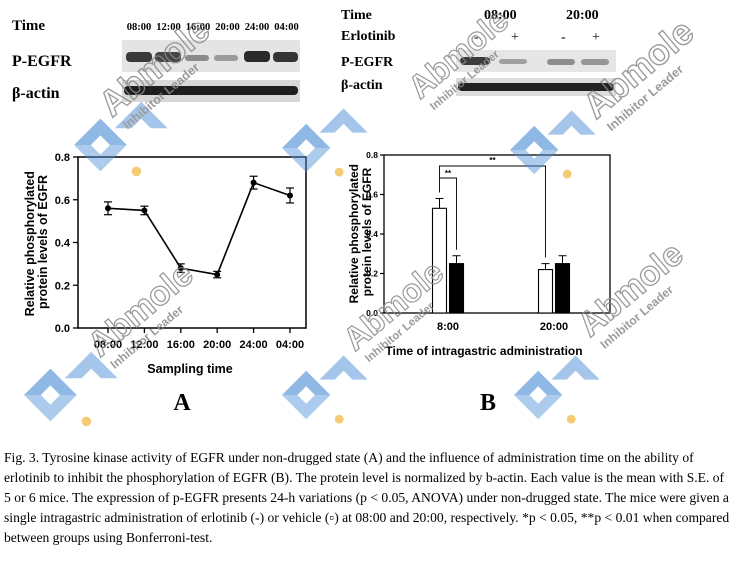  Describe the element at coordinates (372, 195) in the screenshot. I see `chart-b-ytick-label: 0.6` at that location.